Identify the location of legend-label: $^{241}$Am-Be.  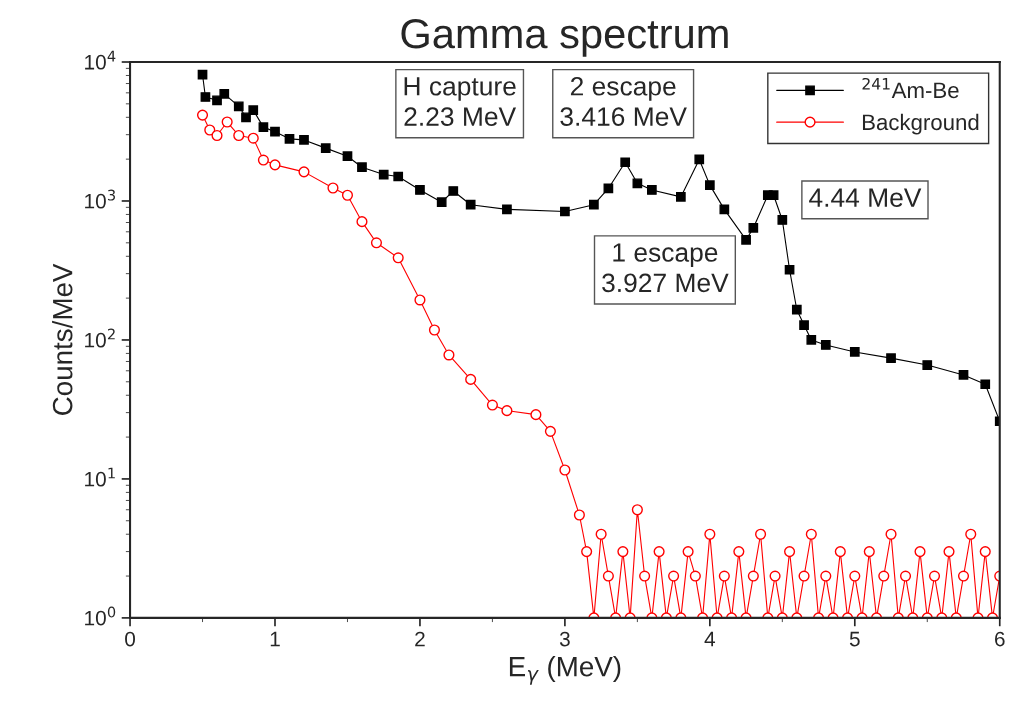
(910, 88).